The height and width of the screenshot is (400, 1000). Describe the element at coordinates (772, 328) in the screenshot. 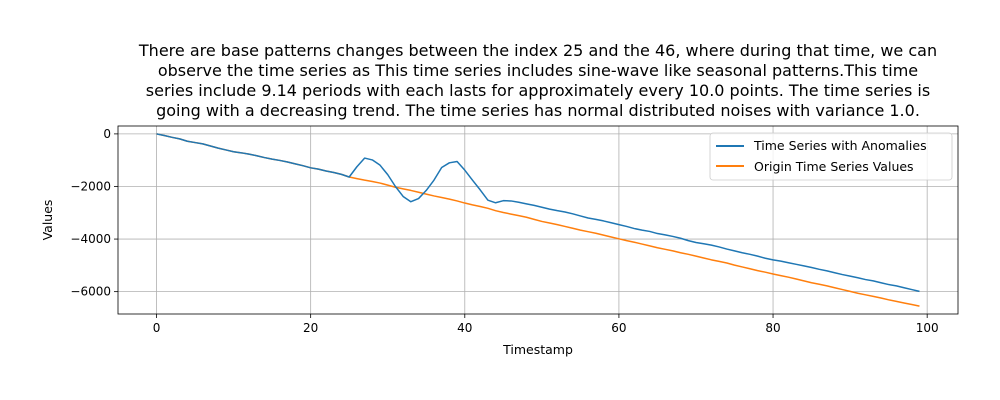

I see `x-tick-label: 80` at that location.